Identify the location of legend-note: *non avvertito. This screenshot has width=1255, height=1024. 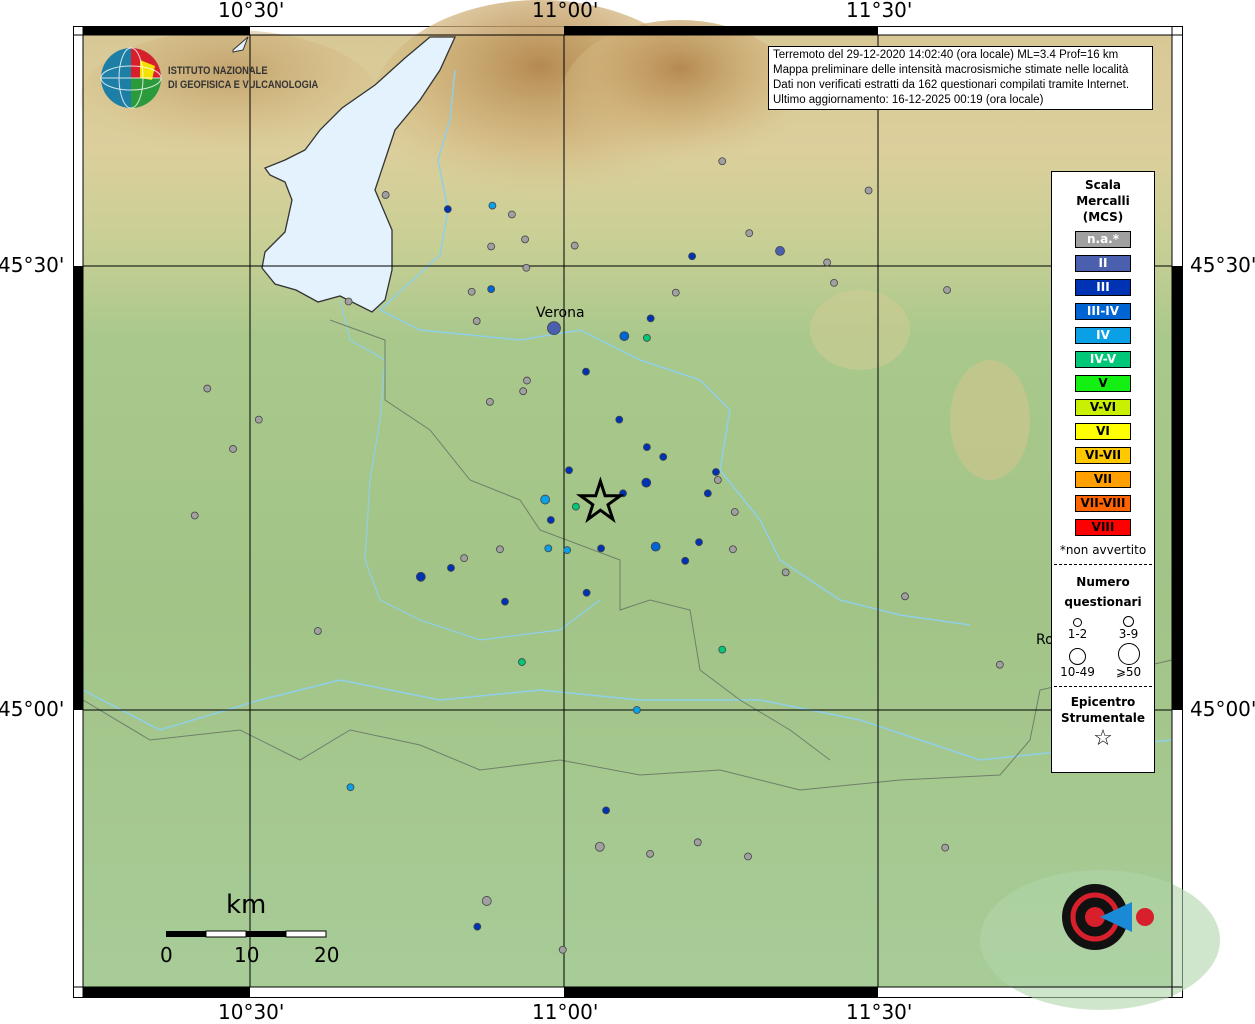
(1103, 550).